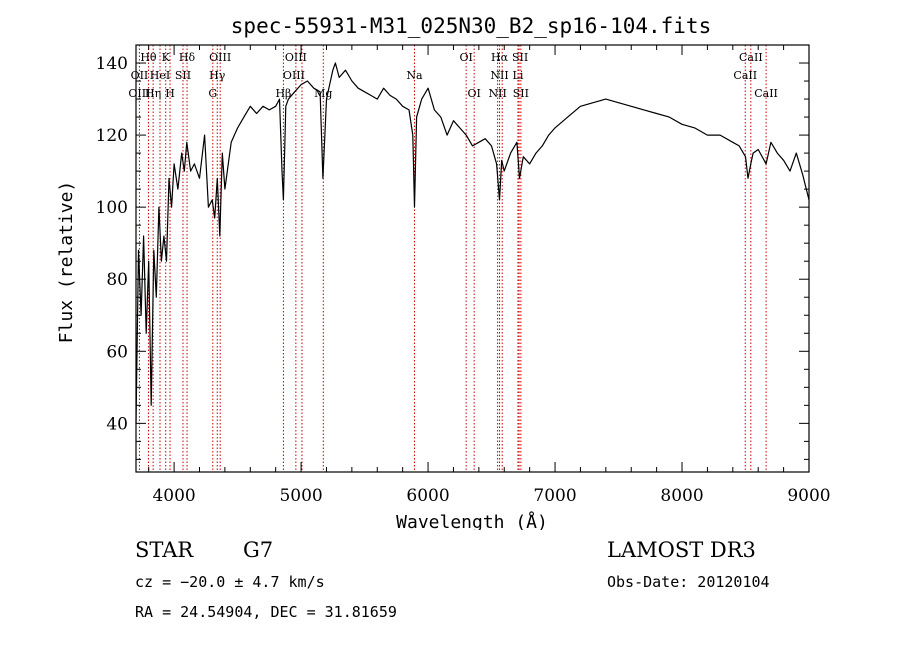  Describe the element at coordinates (140, 75) in the screenshot. I see `spectral-line-label: OII` at that location.